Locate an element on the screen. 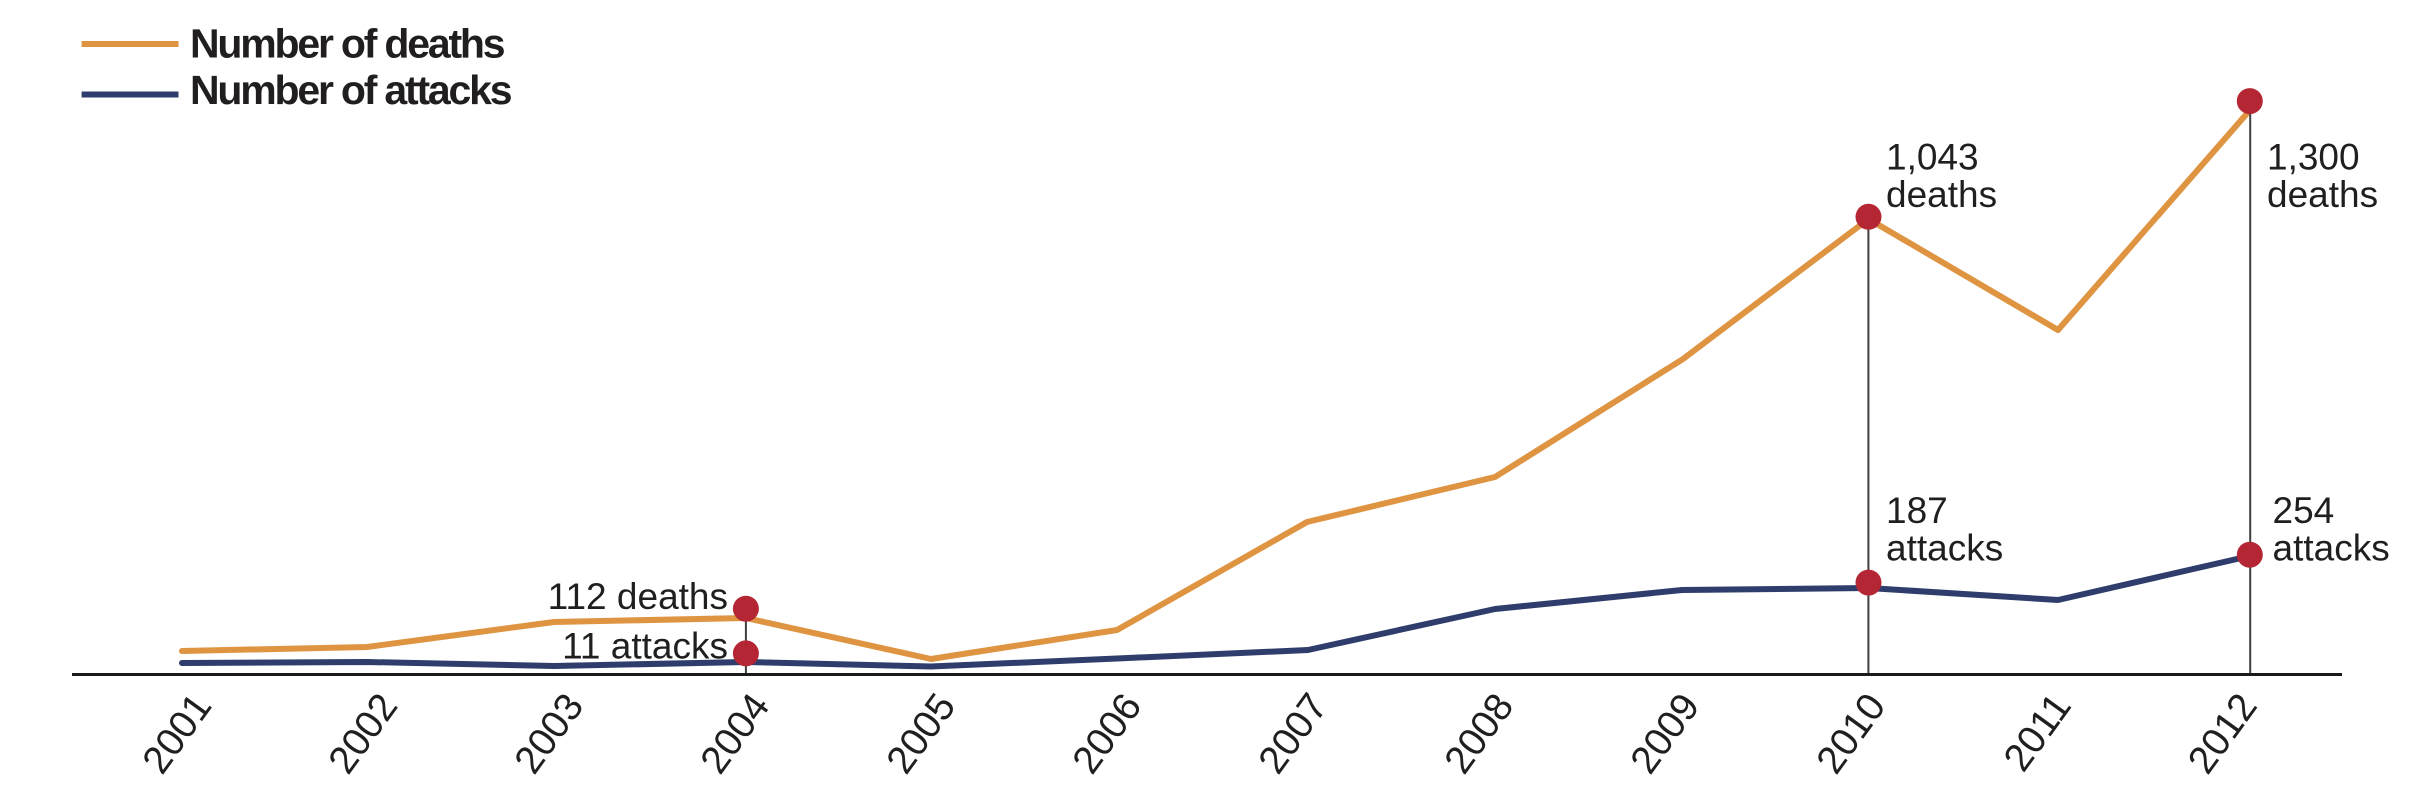 The height and width of the screenshot is (802, 2426). svg-text: Number of deaths is located at coordinates (347, 44).